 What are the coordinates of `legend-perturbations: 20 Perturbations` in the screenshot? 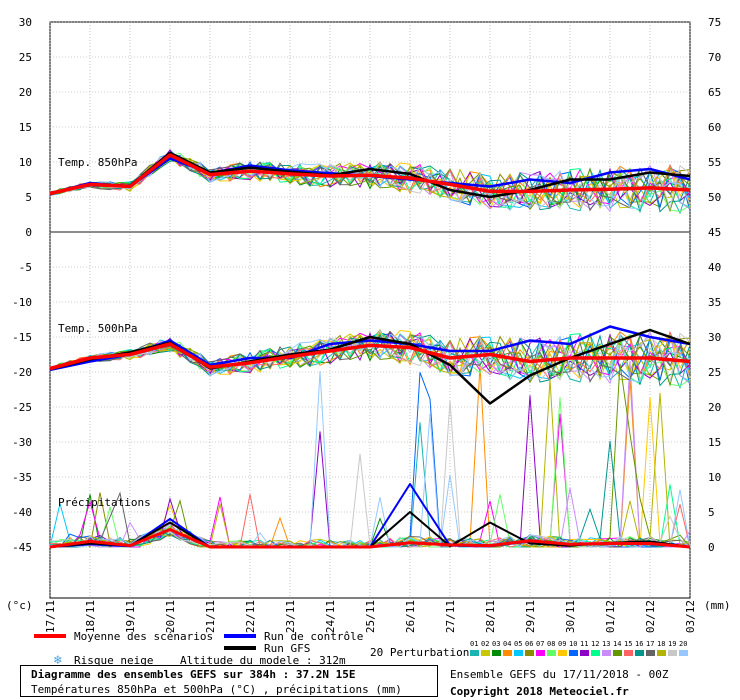 It's located at (423, 652).